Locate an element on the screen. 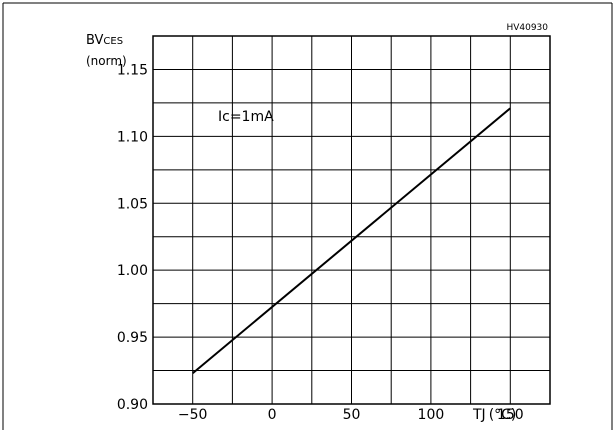 The width and height of the screenshot is (615, 430). x-tick-label: 100 is located at coordinates (431, 415).